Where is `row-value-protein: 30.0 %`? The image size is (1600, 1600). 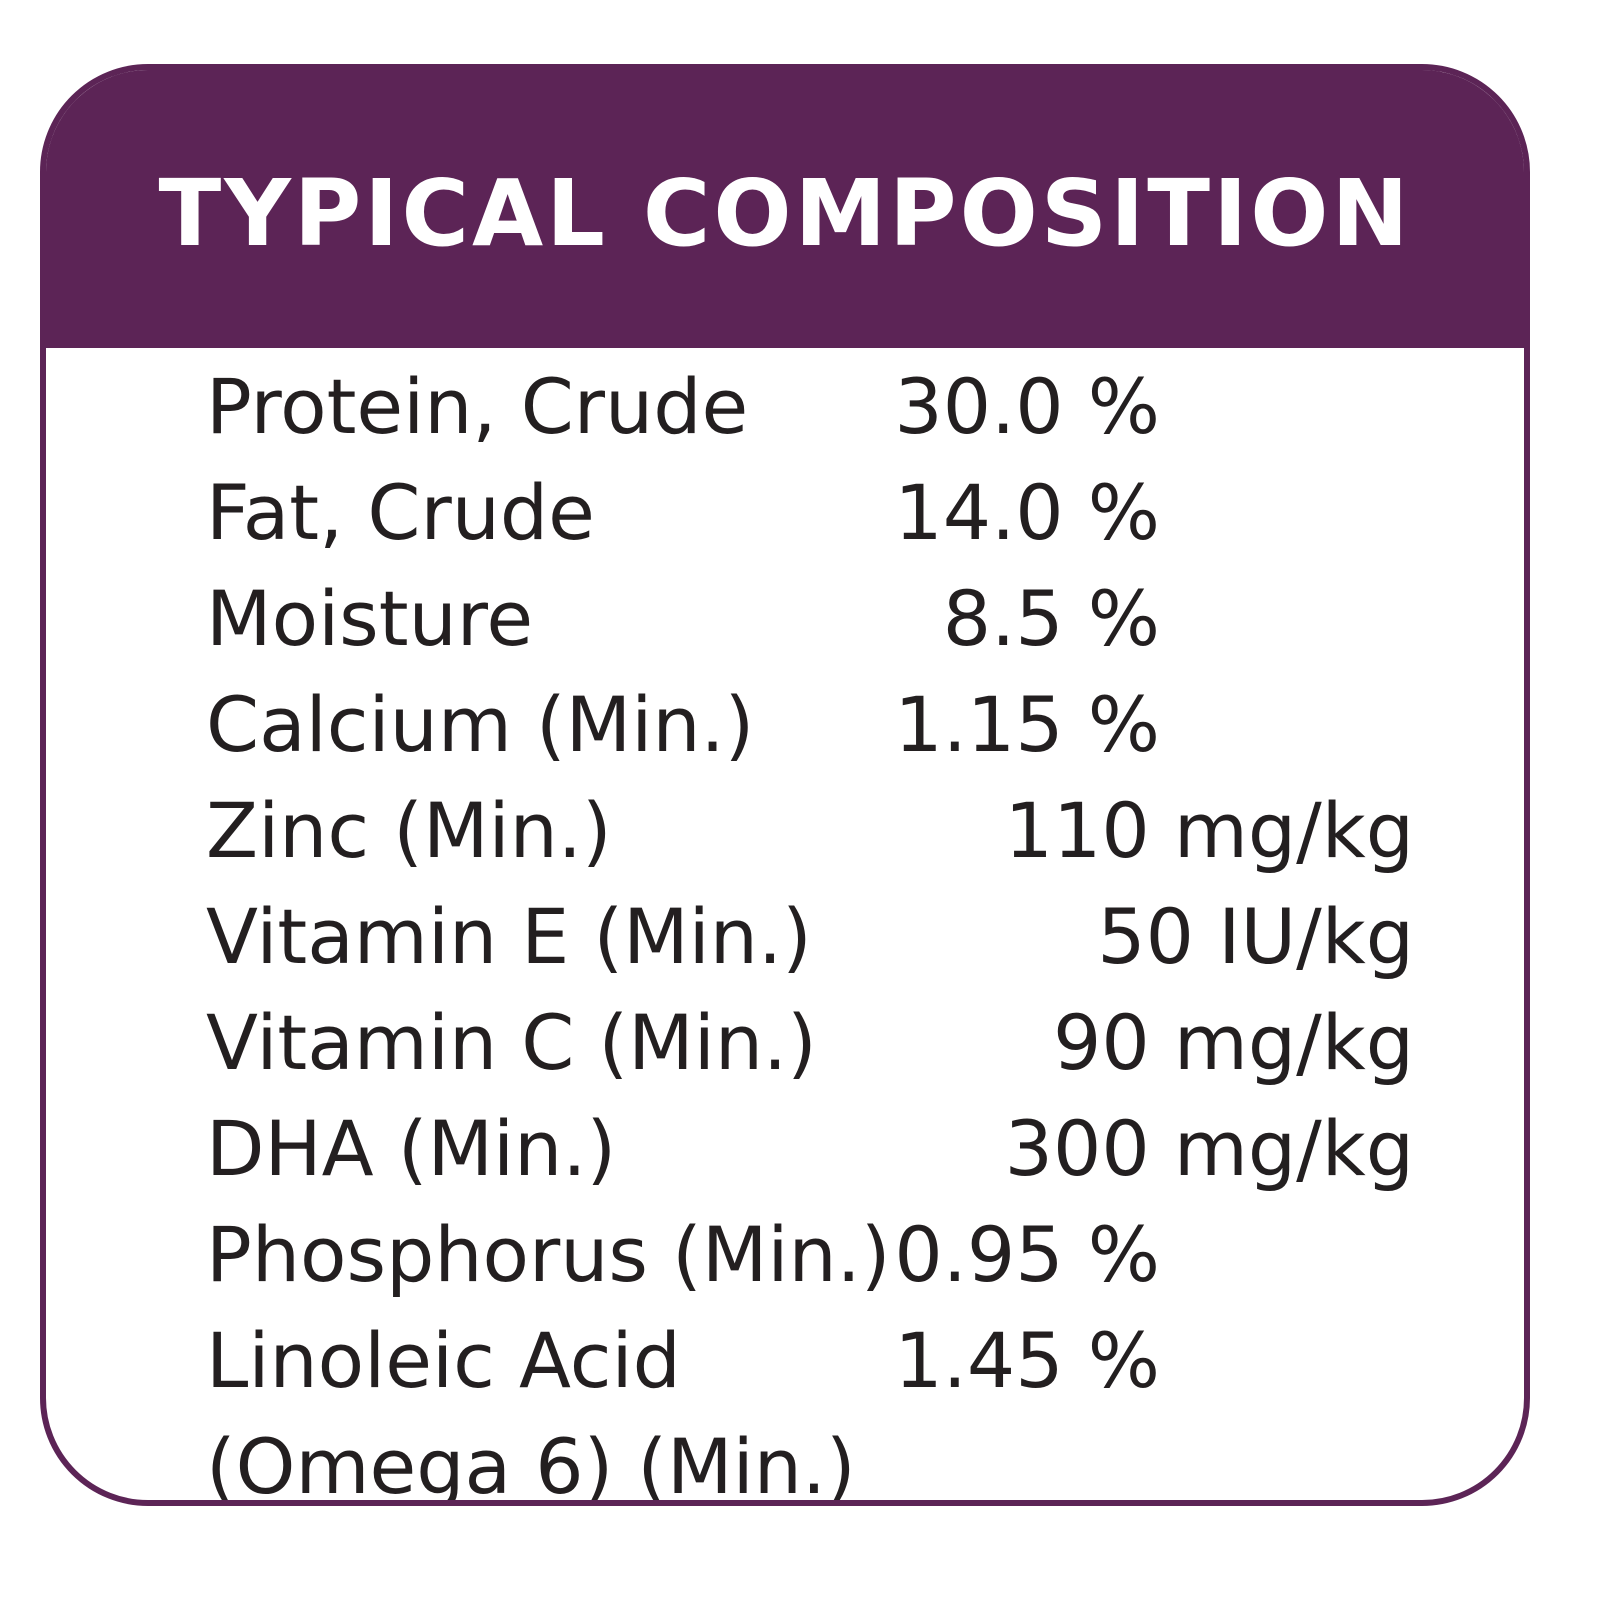 row-value-protein: 30.0 % is located at coordinates (1027, 406).